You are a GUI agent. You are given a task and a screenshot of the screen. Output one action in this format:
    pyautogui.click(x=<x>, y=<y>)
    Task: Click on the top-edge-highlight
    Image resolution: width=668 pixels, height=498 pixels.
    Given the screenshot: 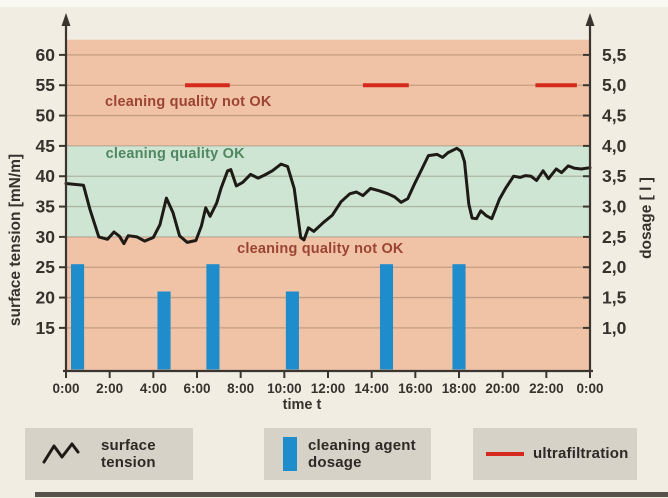 What is the action you would take?
    pyautogui.click(x=334, y=3)
    